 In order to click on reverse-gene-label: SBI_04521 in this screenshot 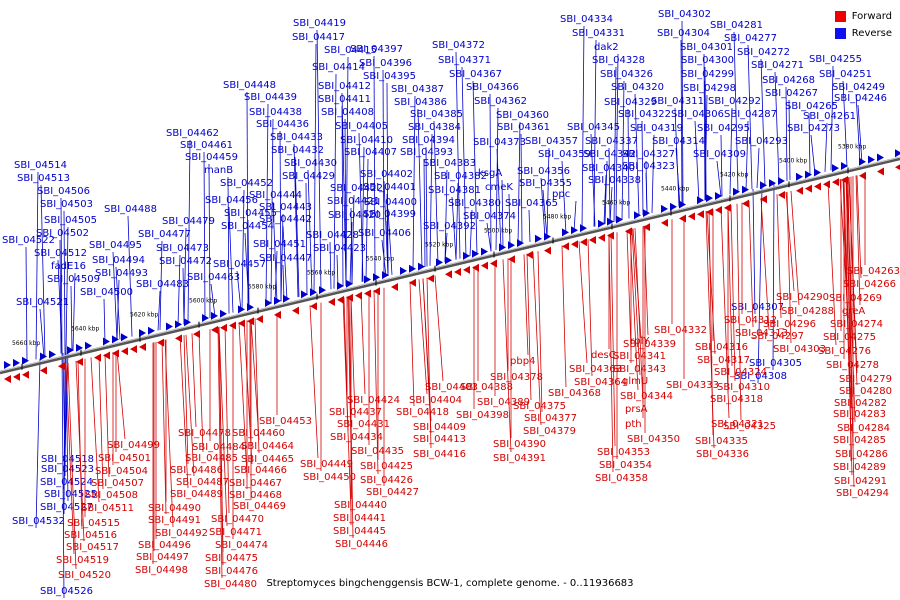, I will do `click(42, 302)`.